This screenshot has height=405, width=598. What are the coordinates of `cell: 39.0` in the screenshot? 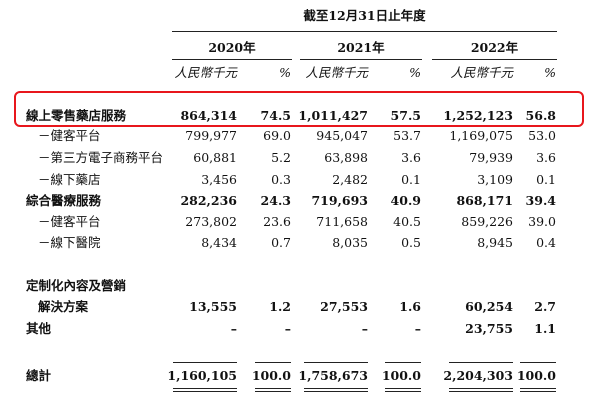 It's located at (542, 221).